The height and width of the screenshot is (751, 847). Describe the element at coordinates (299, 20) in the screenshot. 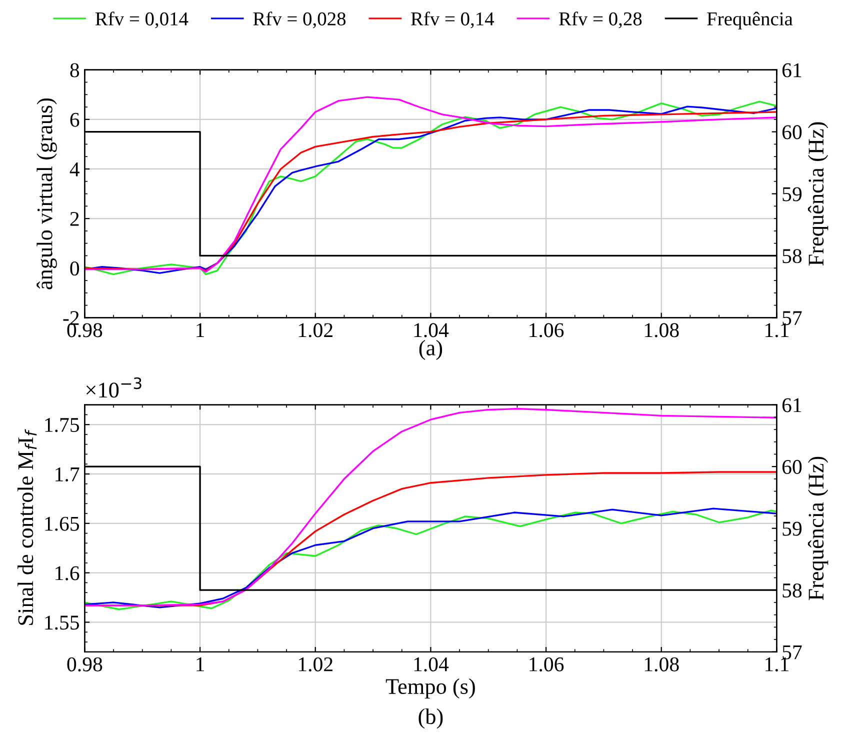

I see `legend-label: Rfv = 0,028` at that location.